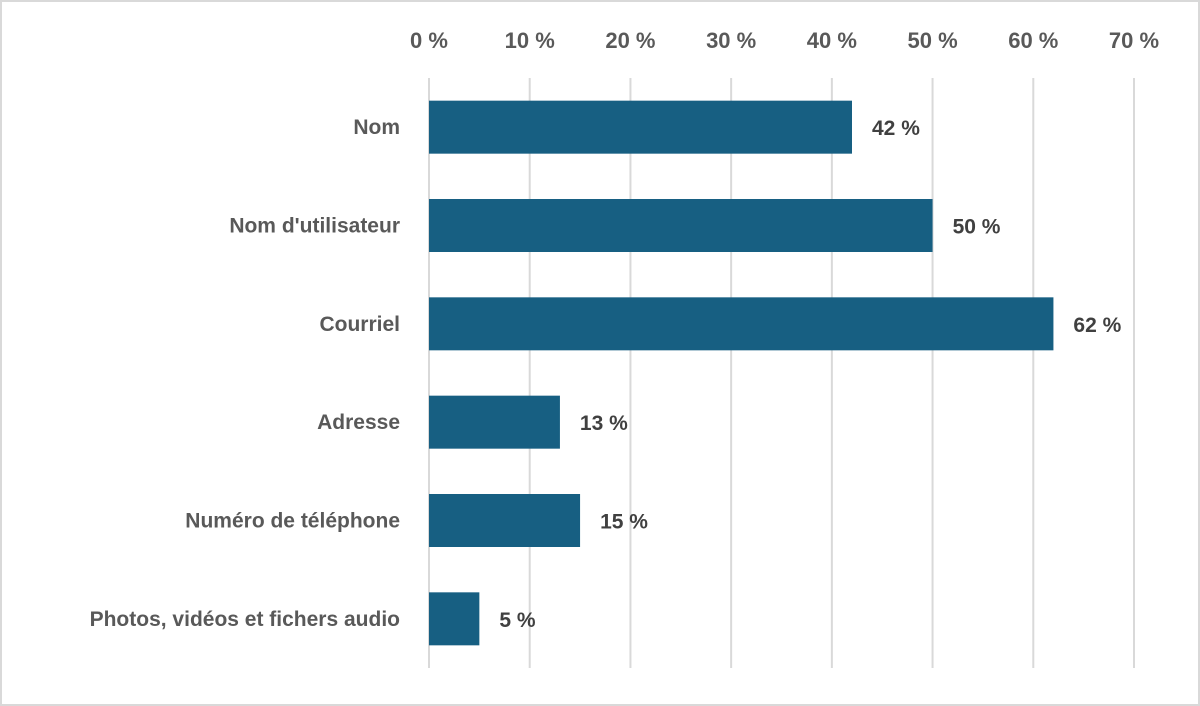 This screenshot has height=706, width=1200. I want to click on category-label: Courriel, so click(359, 324).